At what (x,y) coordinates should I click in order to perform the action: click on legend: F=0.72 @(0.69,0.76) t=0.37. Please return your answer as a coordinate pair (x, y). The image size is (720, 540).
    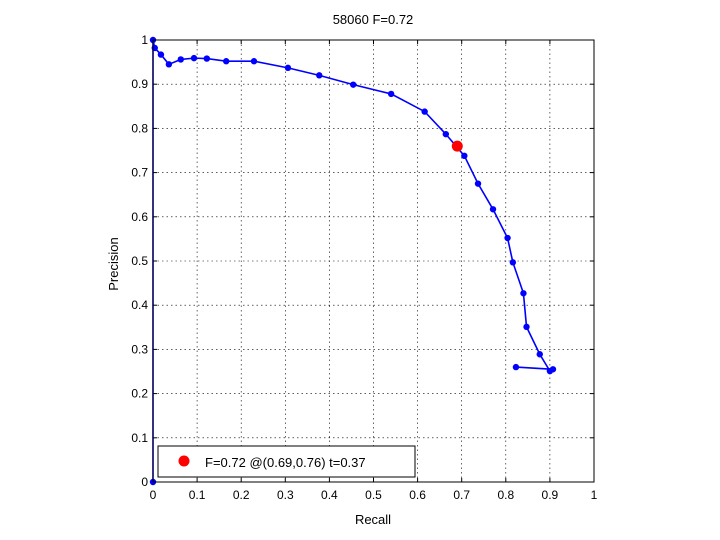
    Looking at the image, I should click on (286, 461).